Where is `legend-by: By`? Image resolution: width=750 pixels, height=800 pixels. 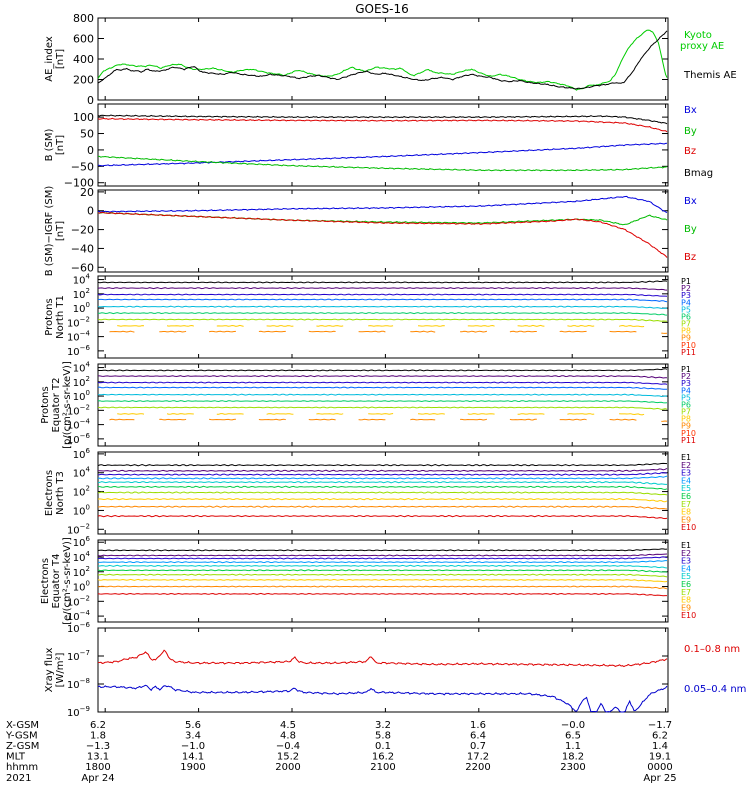 legend-by: By is located at coordinates (690, 229).